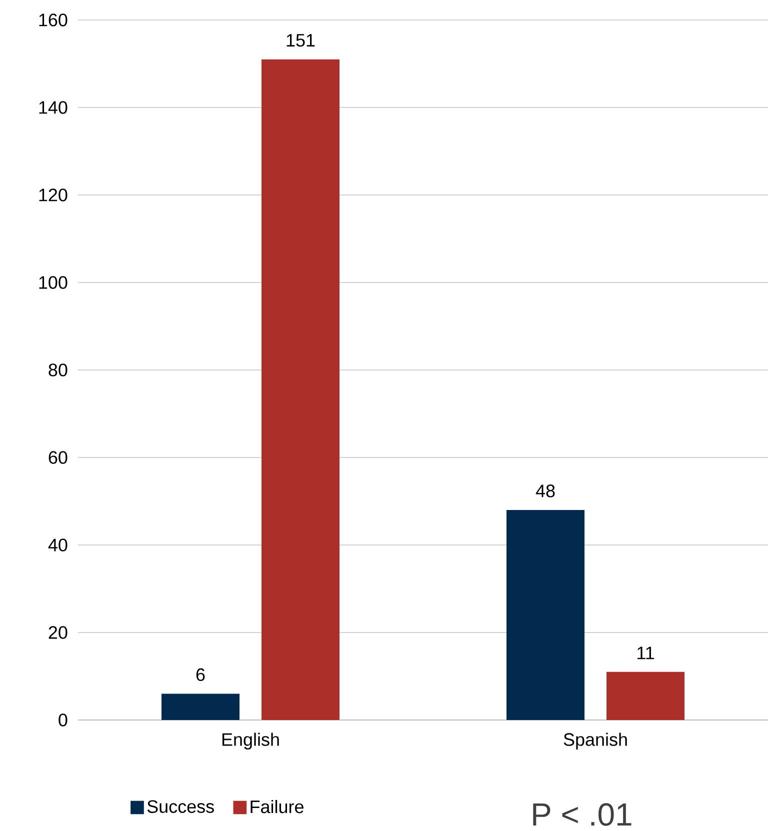 This screenshot has height=831, width=771. What do you see at coordinates (200, 675) in the screenshot?
I see `data-label: 6` at bounding box center [200, 675].